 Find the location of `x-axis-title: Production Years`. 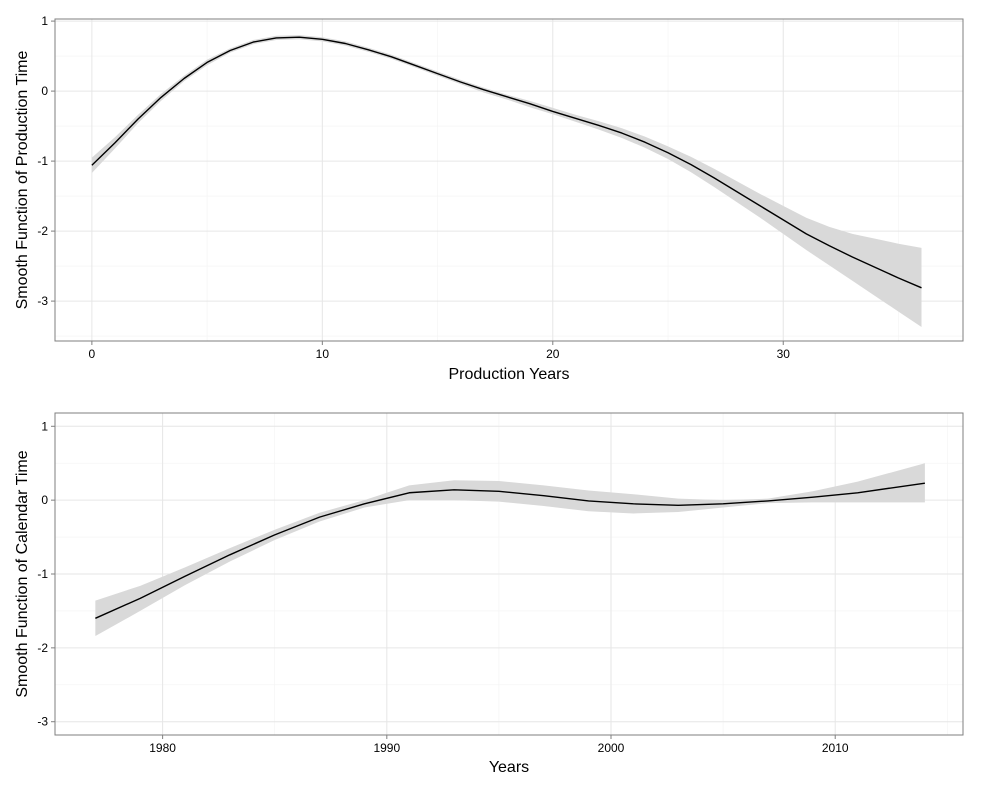

x-axis-title: Production Years is located at coordinates (509, 374).